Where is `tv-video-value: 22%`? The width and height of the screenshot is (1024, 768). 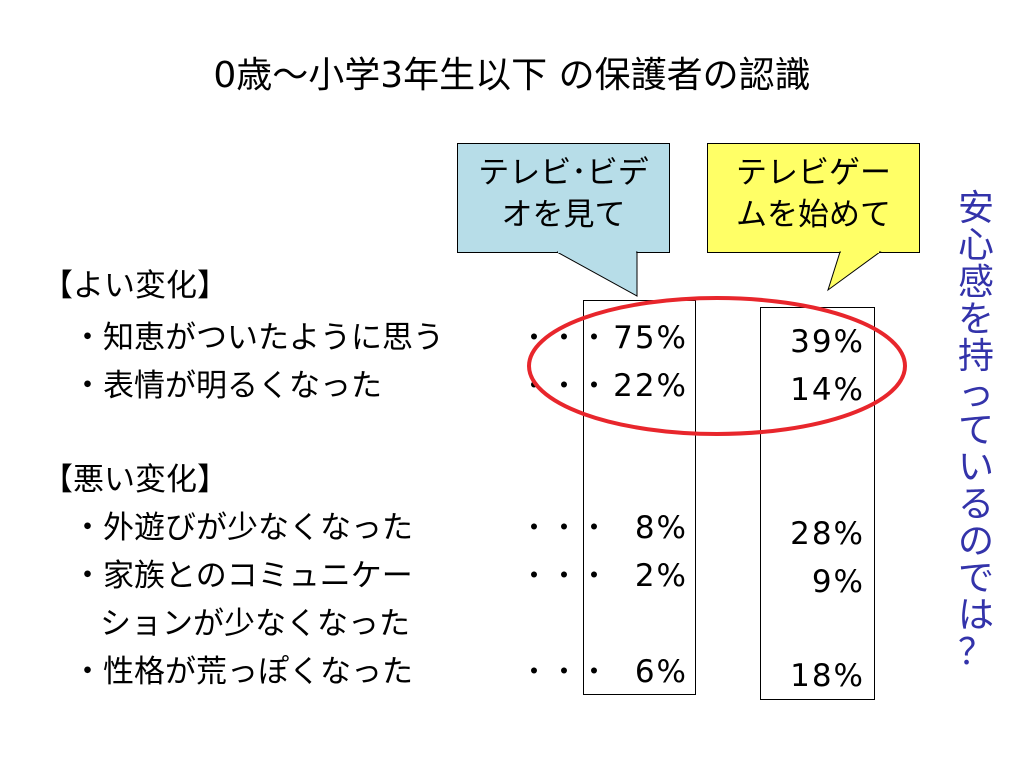
tv-video-value: 22% is located at coordinates (650, 386).